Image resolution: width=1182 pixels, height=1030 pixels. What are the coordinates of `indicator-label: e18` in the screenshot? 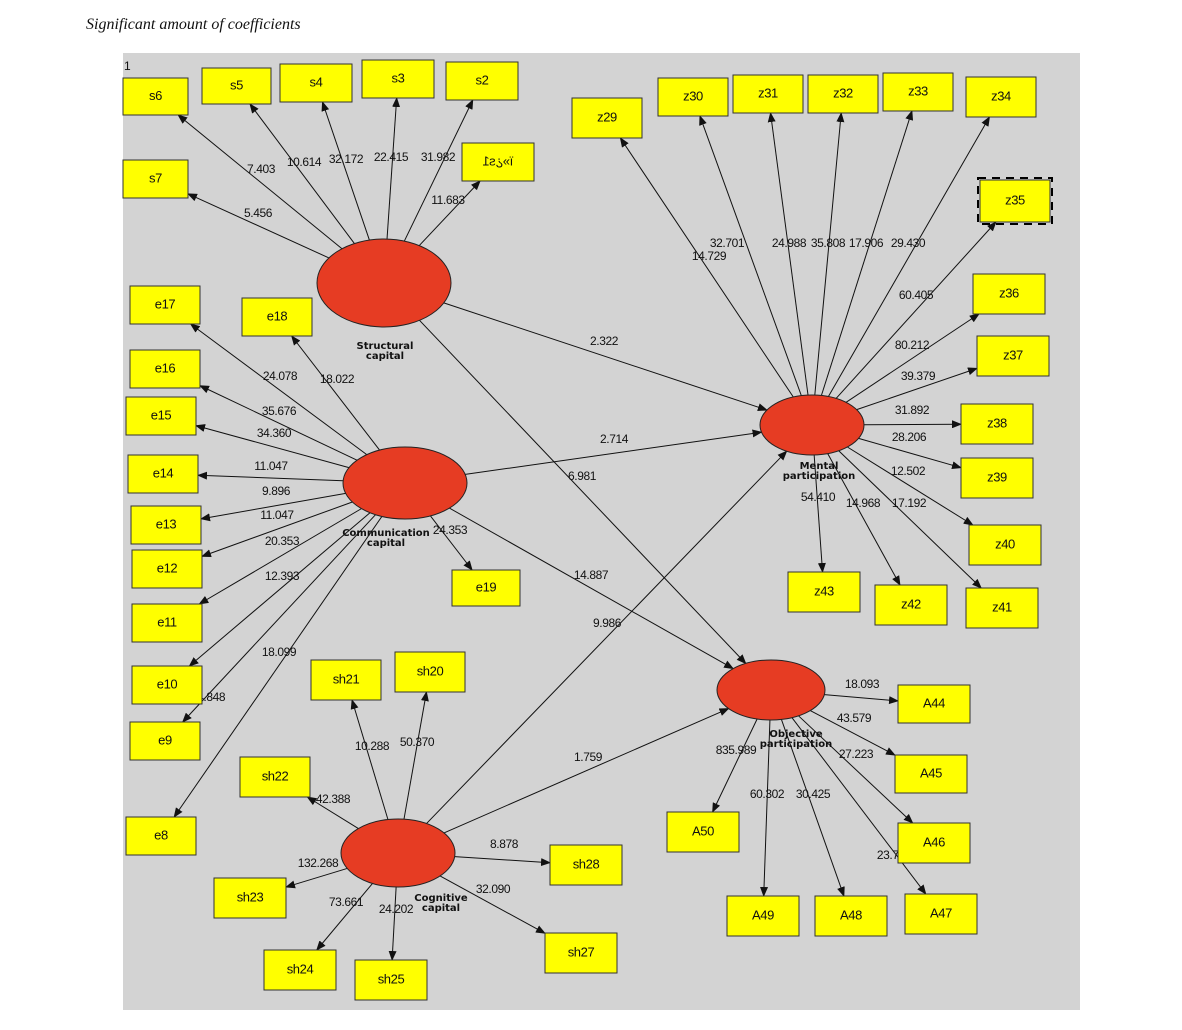 It's located at (277, 315).